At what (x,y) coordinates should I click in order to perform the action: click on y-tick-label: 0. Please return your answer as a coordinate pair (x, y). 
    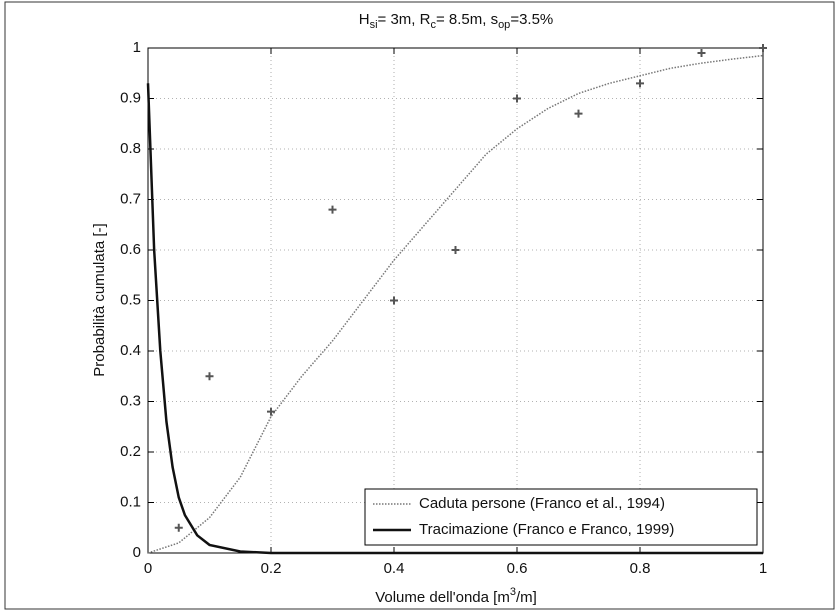
    Looking at the image, I should click on (137, 552).